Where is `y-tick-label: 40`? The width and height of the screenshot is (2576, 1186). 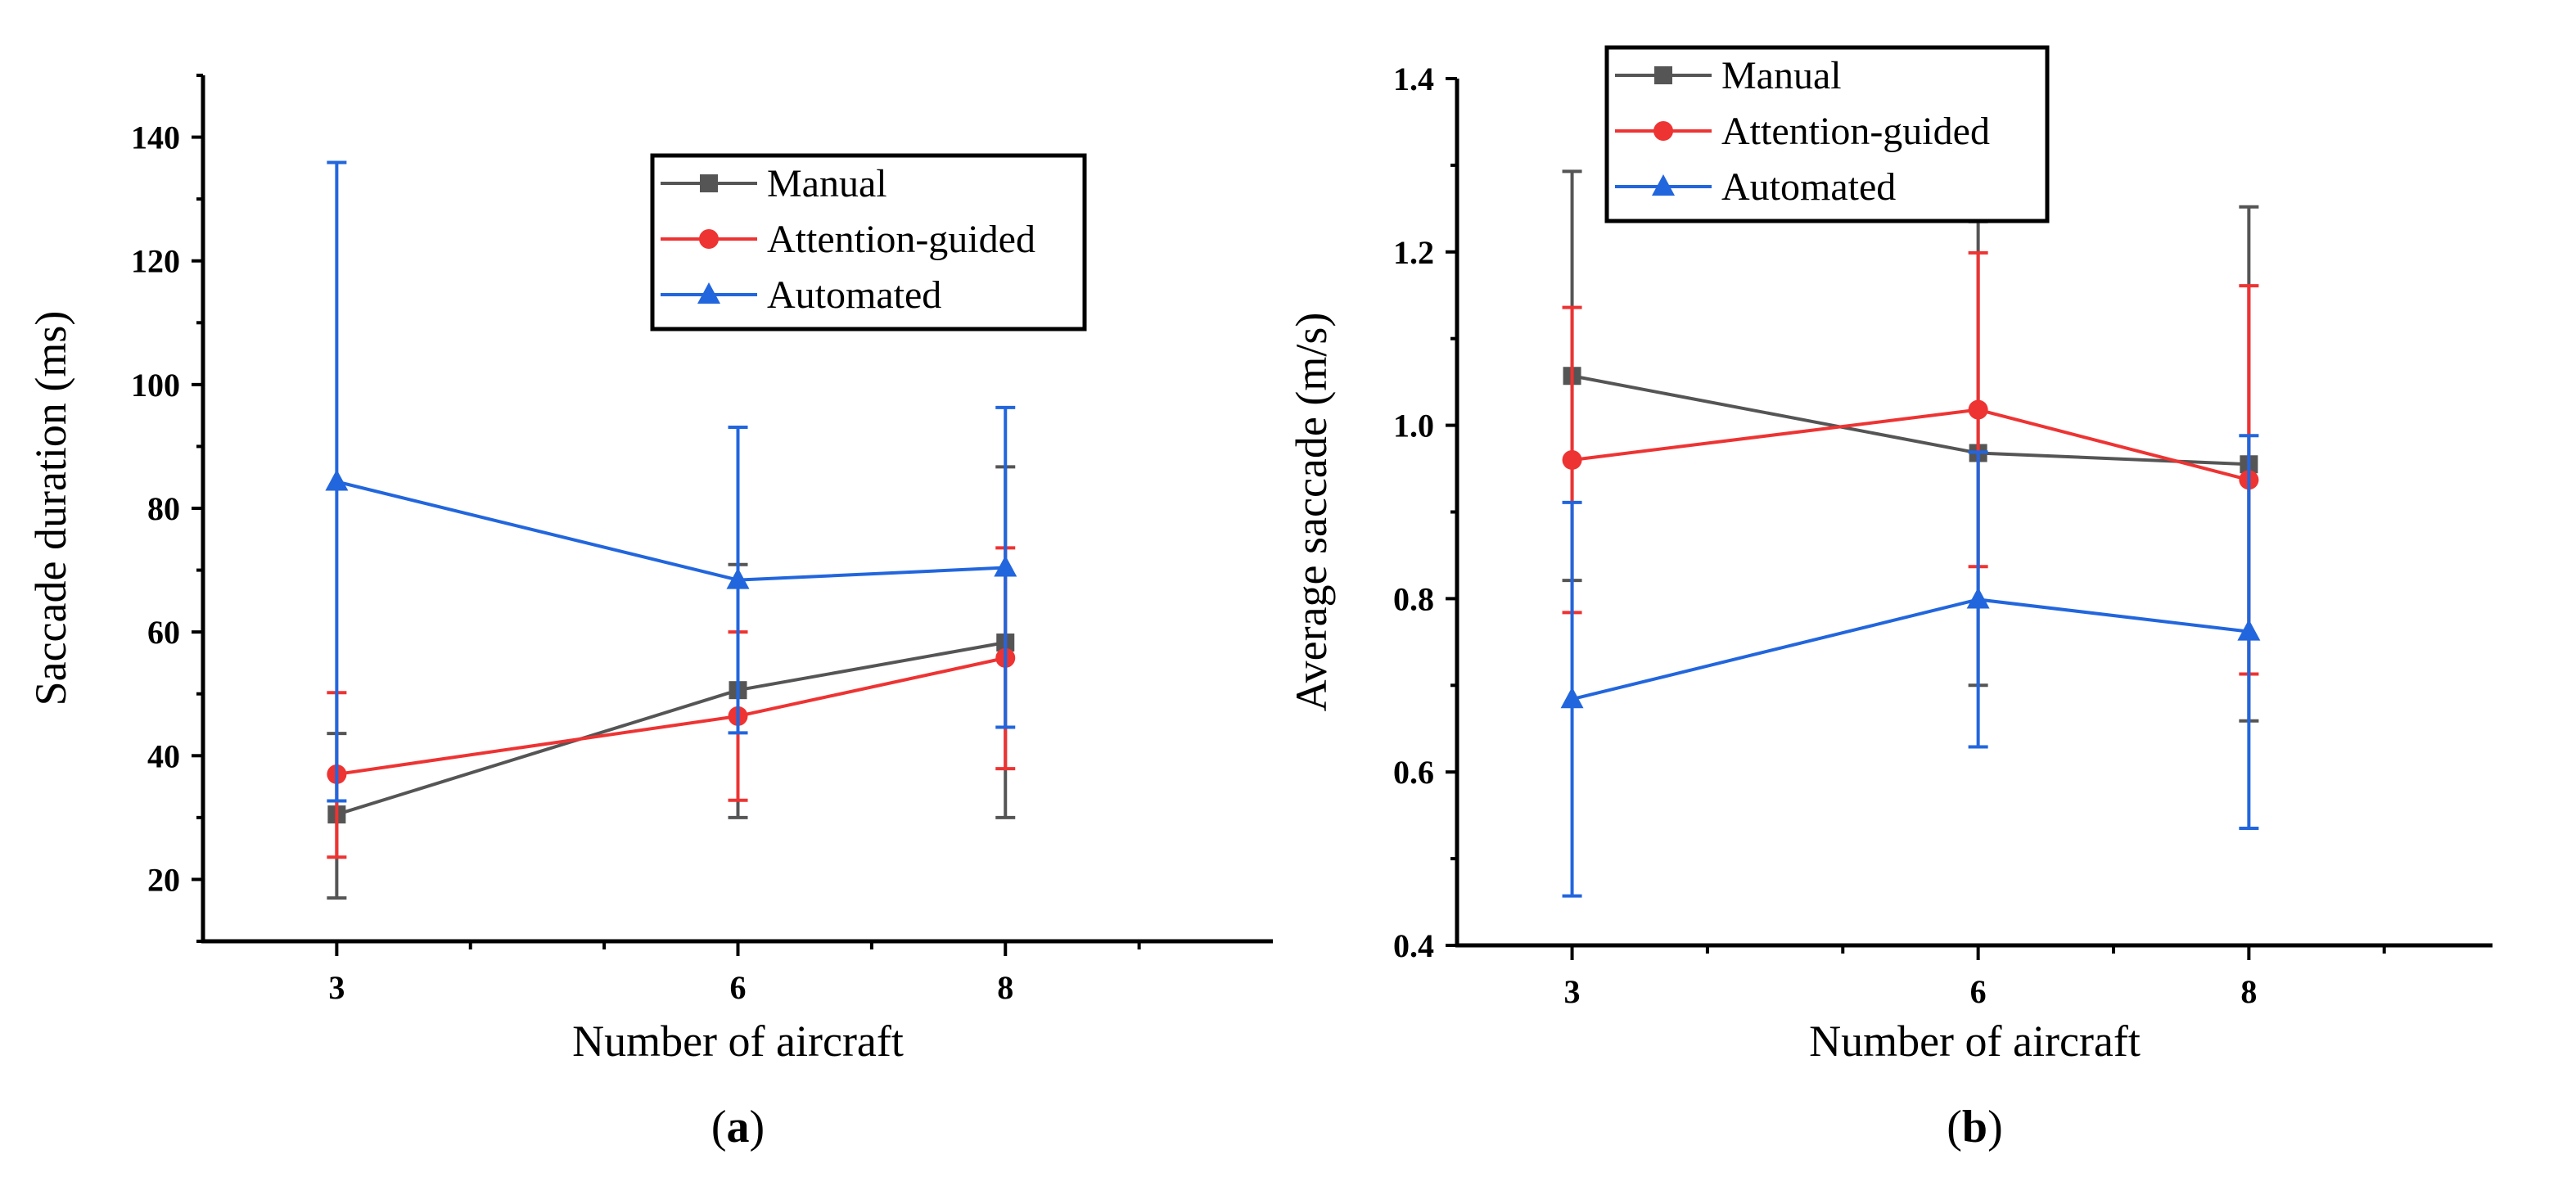 y-tick-label: 40 is located at coordinates (163, 755).